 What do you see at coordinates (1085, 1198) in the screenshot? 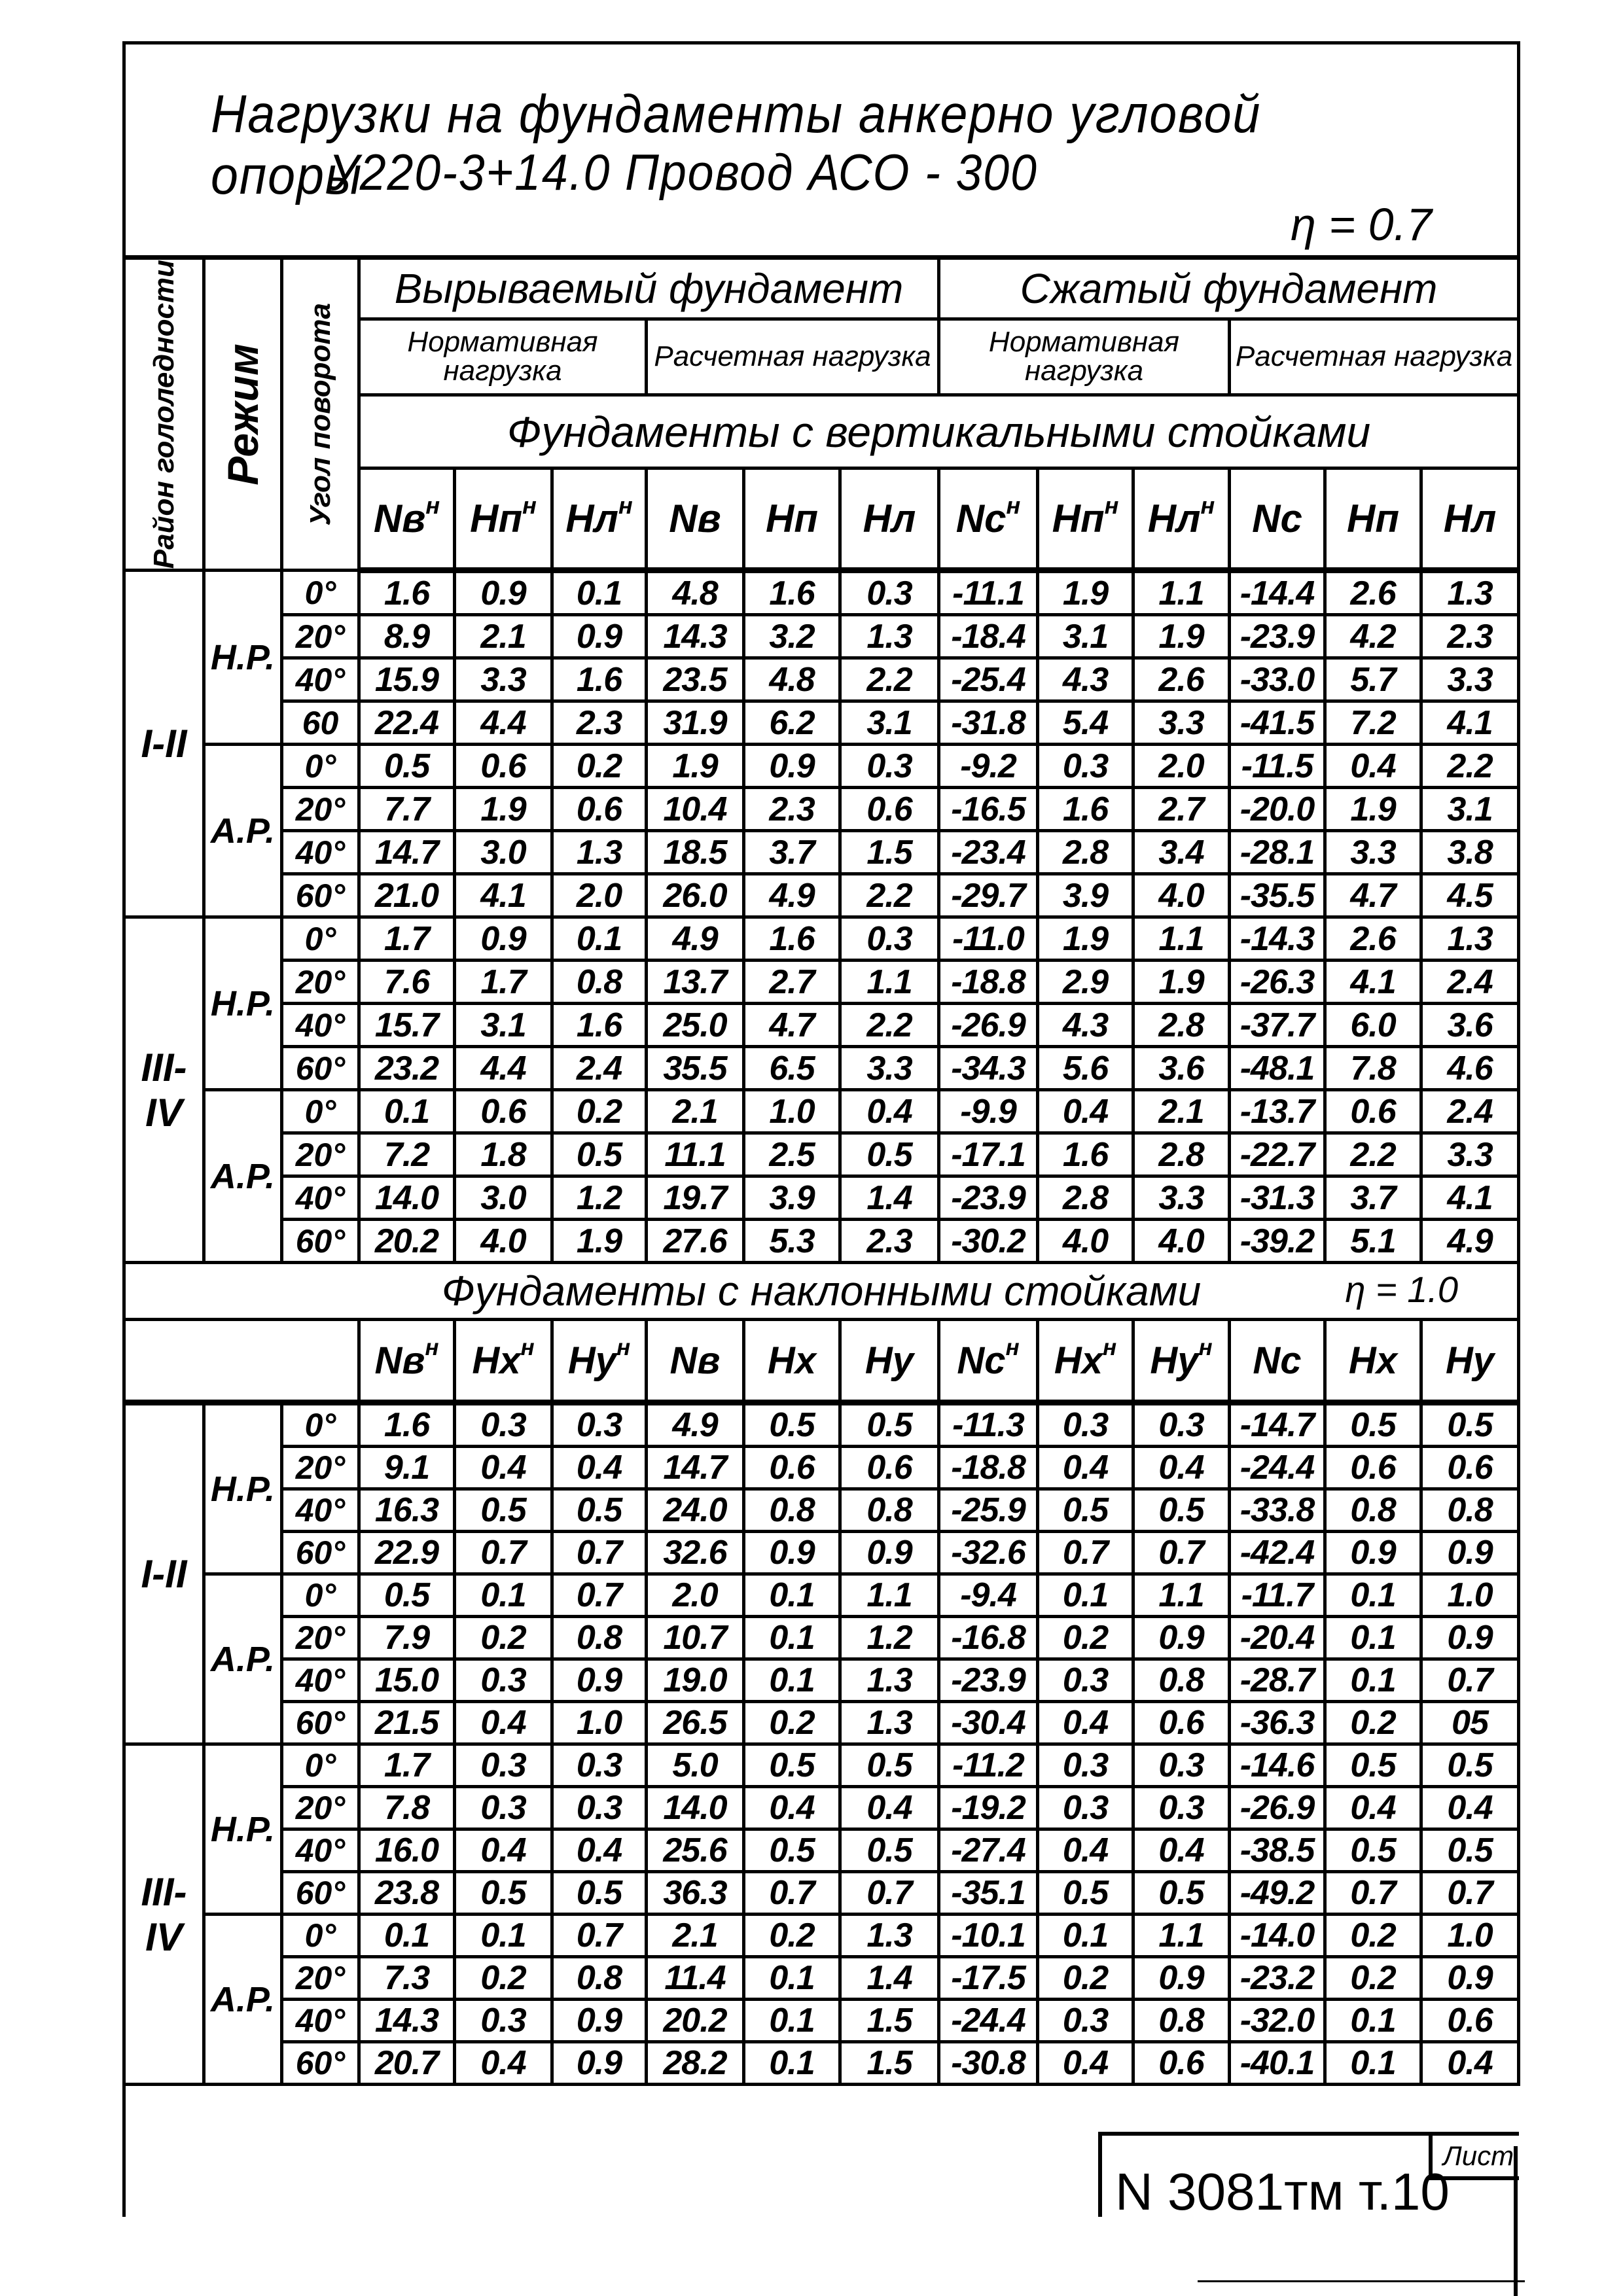
I see `value-cell: 2.8` at bounding box center [1085, 1198].